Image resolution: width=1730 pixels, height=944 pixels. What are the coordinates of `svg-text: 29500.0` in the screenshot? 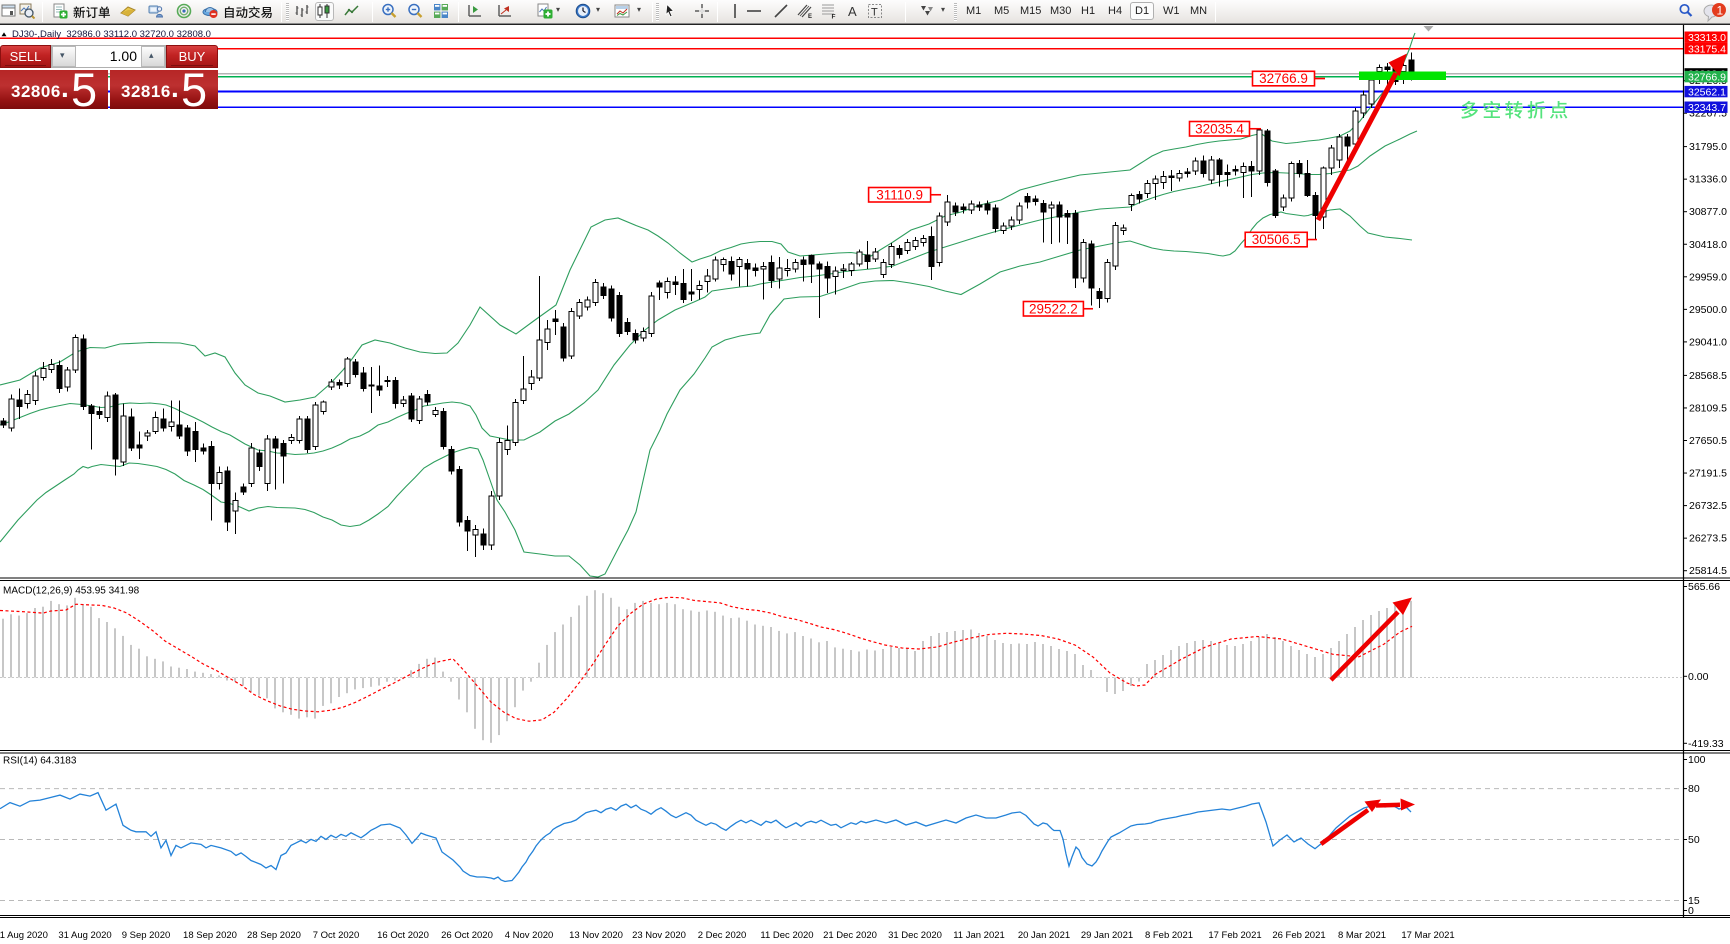 It's located at (1708, 310).